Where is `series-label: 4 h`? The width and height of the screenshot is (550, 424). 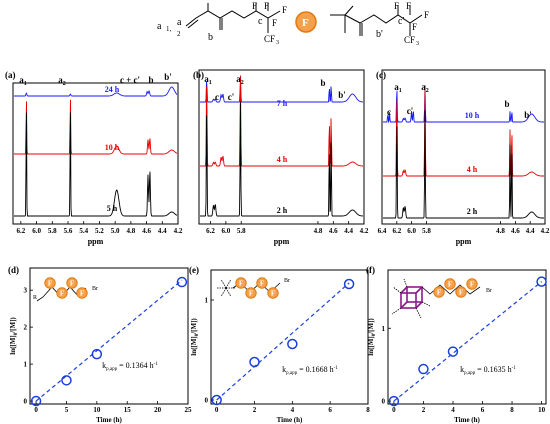
series-label: 4 h is located at coordinates (282, 159).